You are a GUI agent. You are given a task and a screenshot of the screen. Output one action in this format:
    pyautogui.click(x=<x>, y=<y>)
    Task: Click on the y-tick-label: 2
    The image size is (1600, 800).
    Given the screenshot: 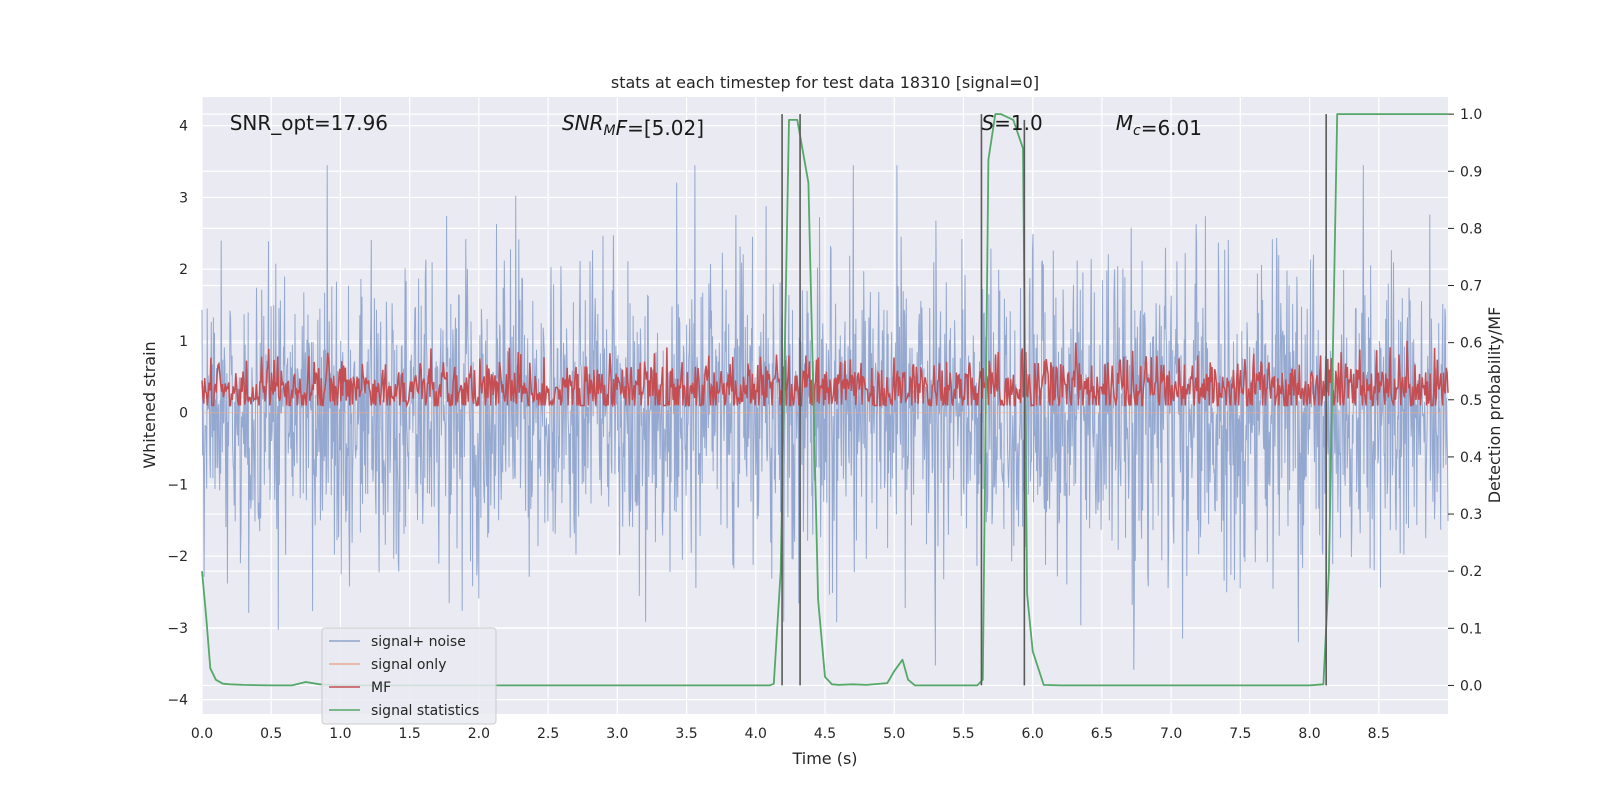 What is the action you would take?
    pyautogui.click(x=183, y=270)
    